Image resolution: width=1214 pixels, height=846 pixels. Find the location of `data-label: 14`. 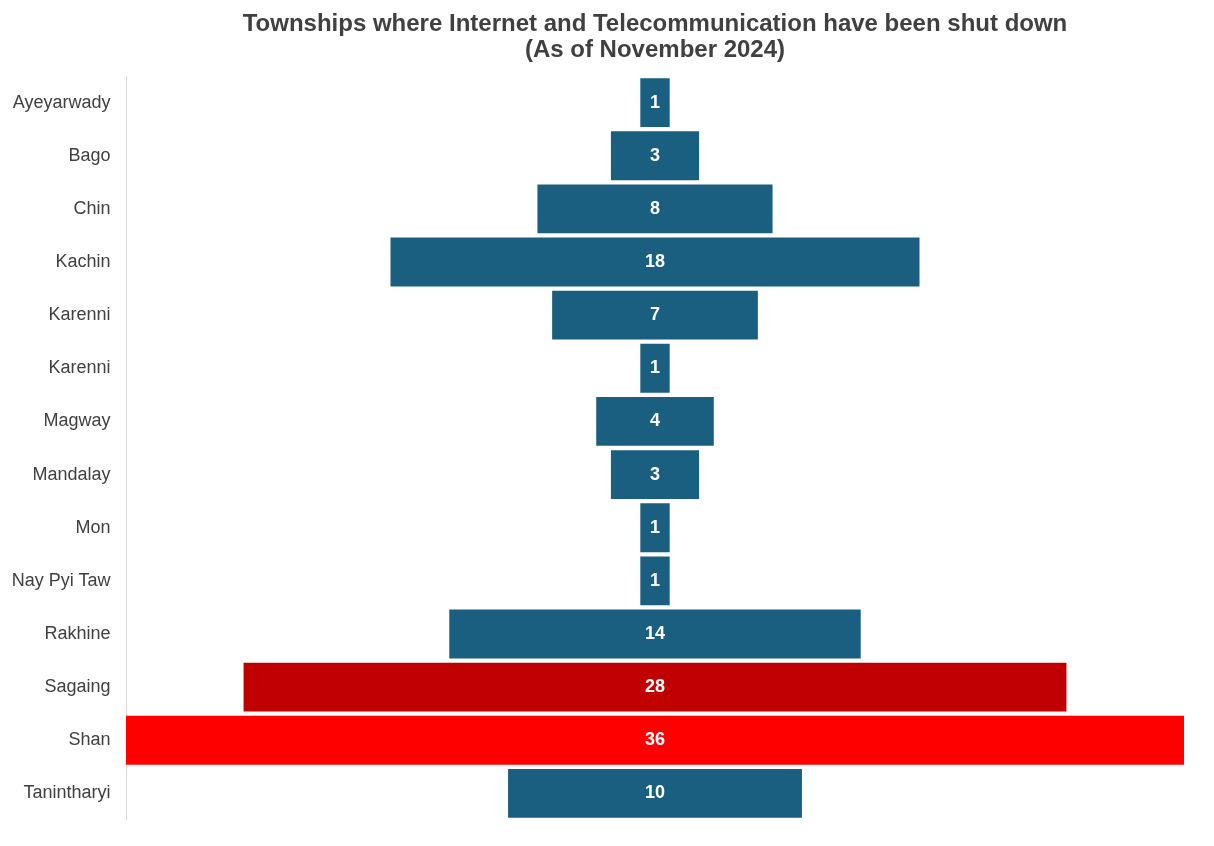

data-label: 14 is located at coordinates (655, 633).